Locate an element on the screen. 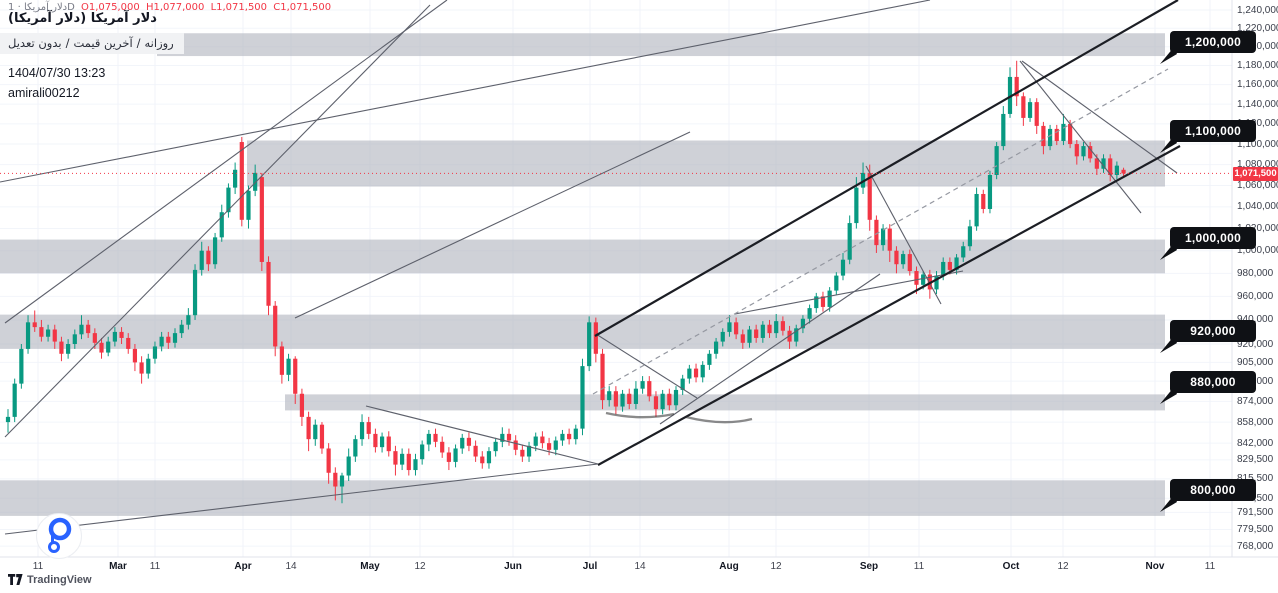 The height and width of the screenshot is (593, 1278). tradingview-attribution: TradingView is located at coordinates (50, 580).